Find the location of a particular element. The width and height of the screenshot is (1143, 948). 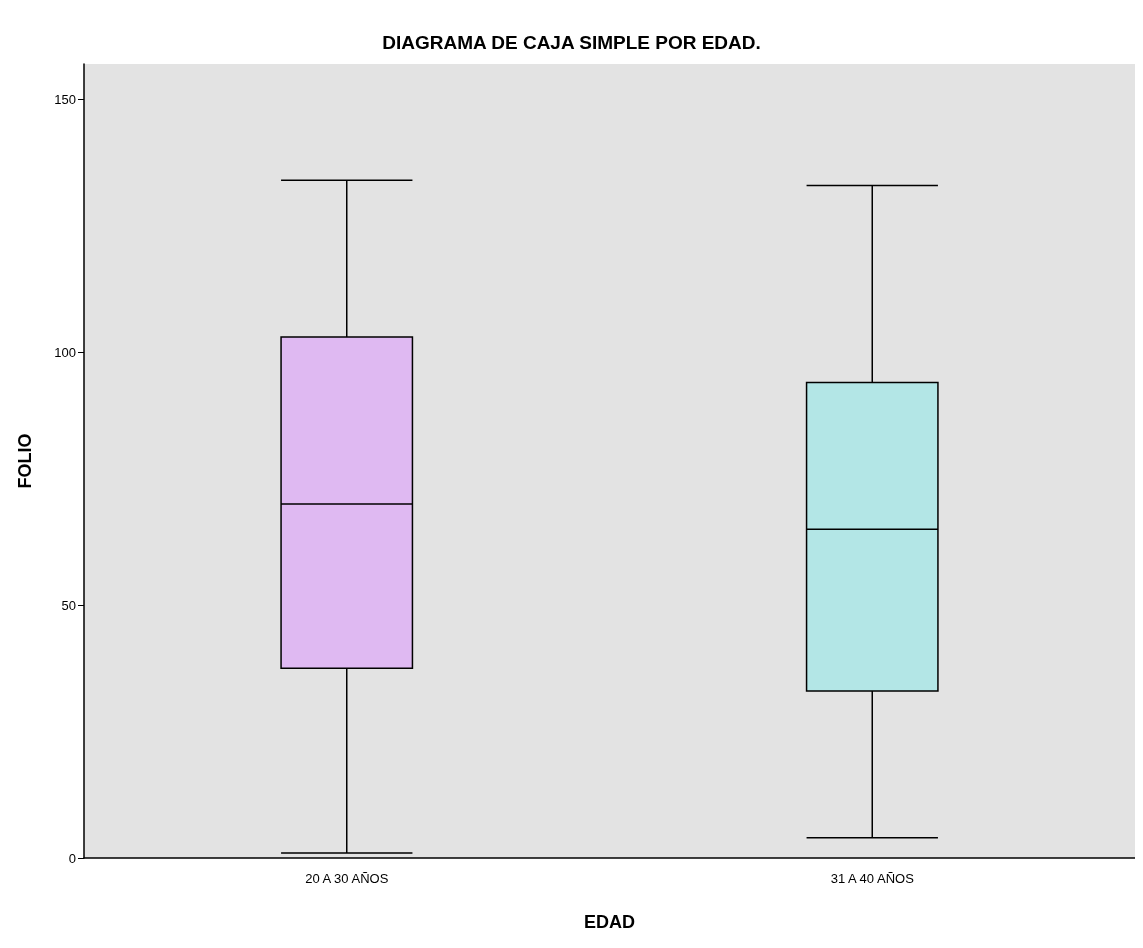

y-tick-label: 0 is located at coordinates (72, 858).